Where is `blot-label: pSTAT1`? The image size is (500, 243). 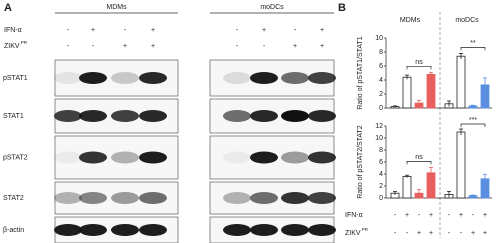 blot-label: pSTAT1 is located at coordinates (15, 78).